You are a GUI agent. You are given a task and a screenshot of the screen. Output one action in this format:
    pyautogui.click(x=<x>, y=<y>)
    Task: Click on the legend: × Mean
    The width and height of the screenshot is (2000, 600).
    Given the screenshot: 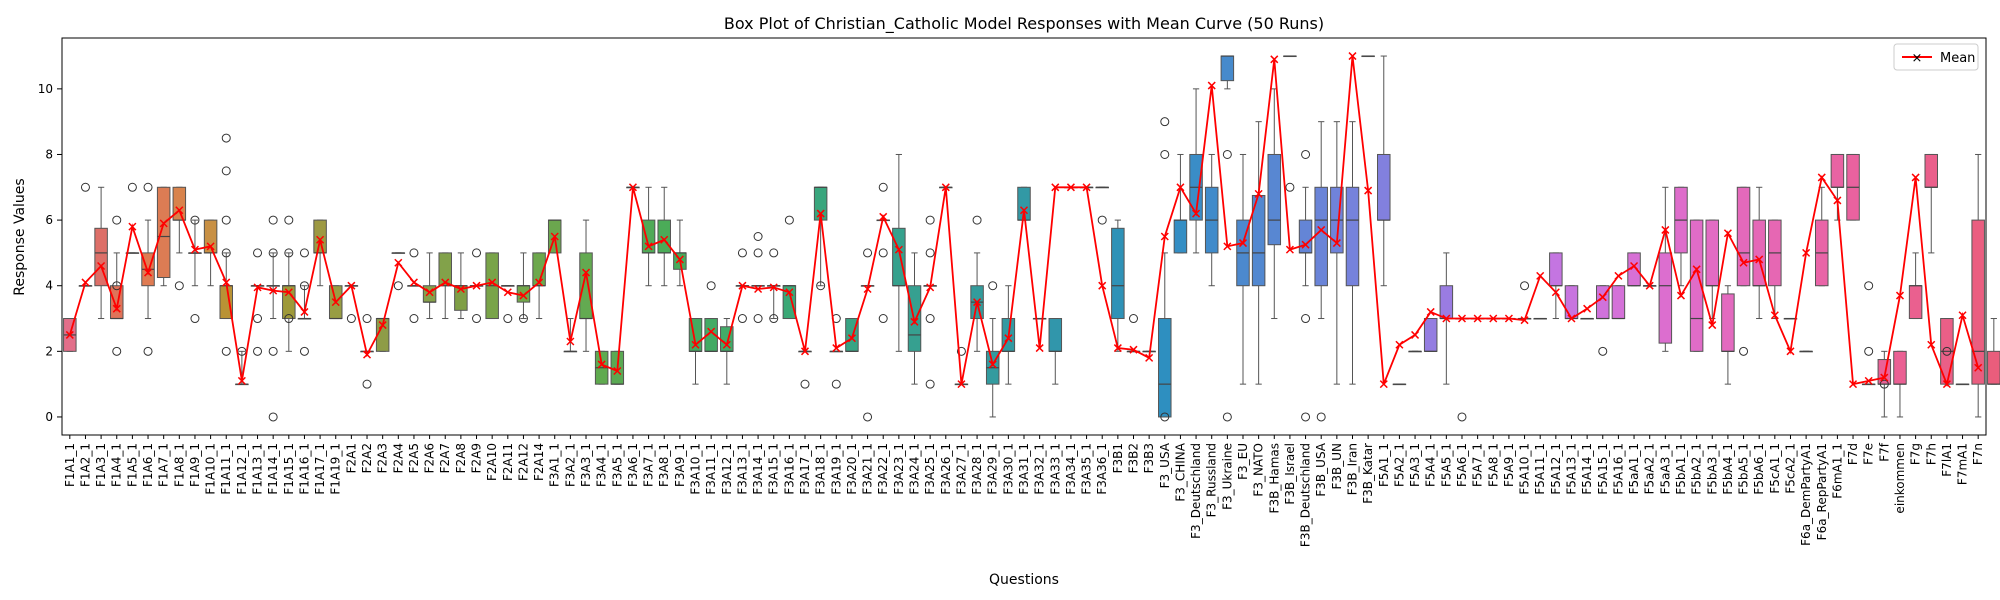 What is the action you would take?
    pyautogui.click(x=1936, y=57)
    